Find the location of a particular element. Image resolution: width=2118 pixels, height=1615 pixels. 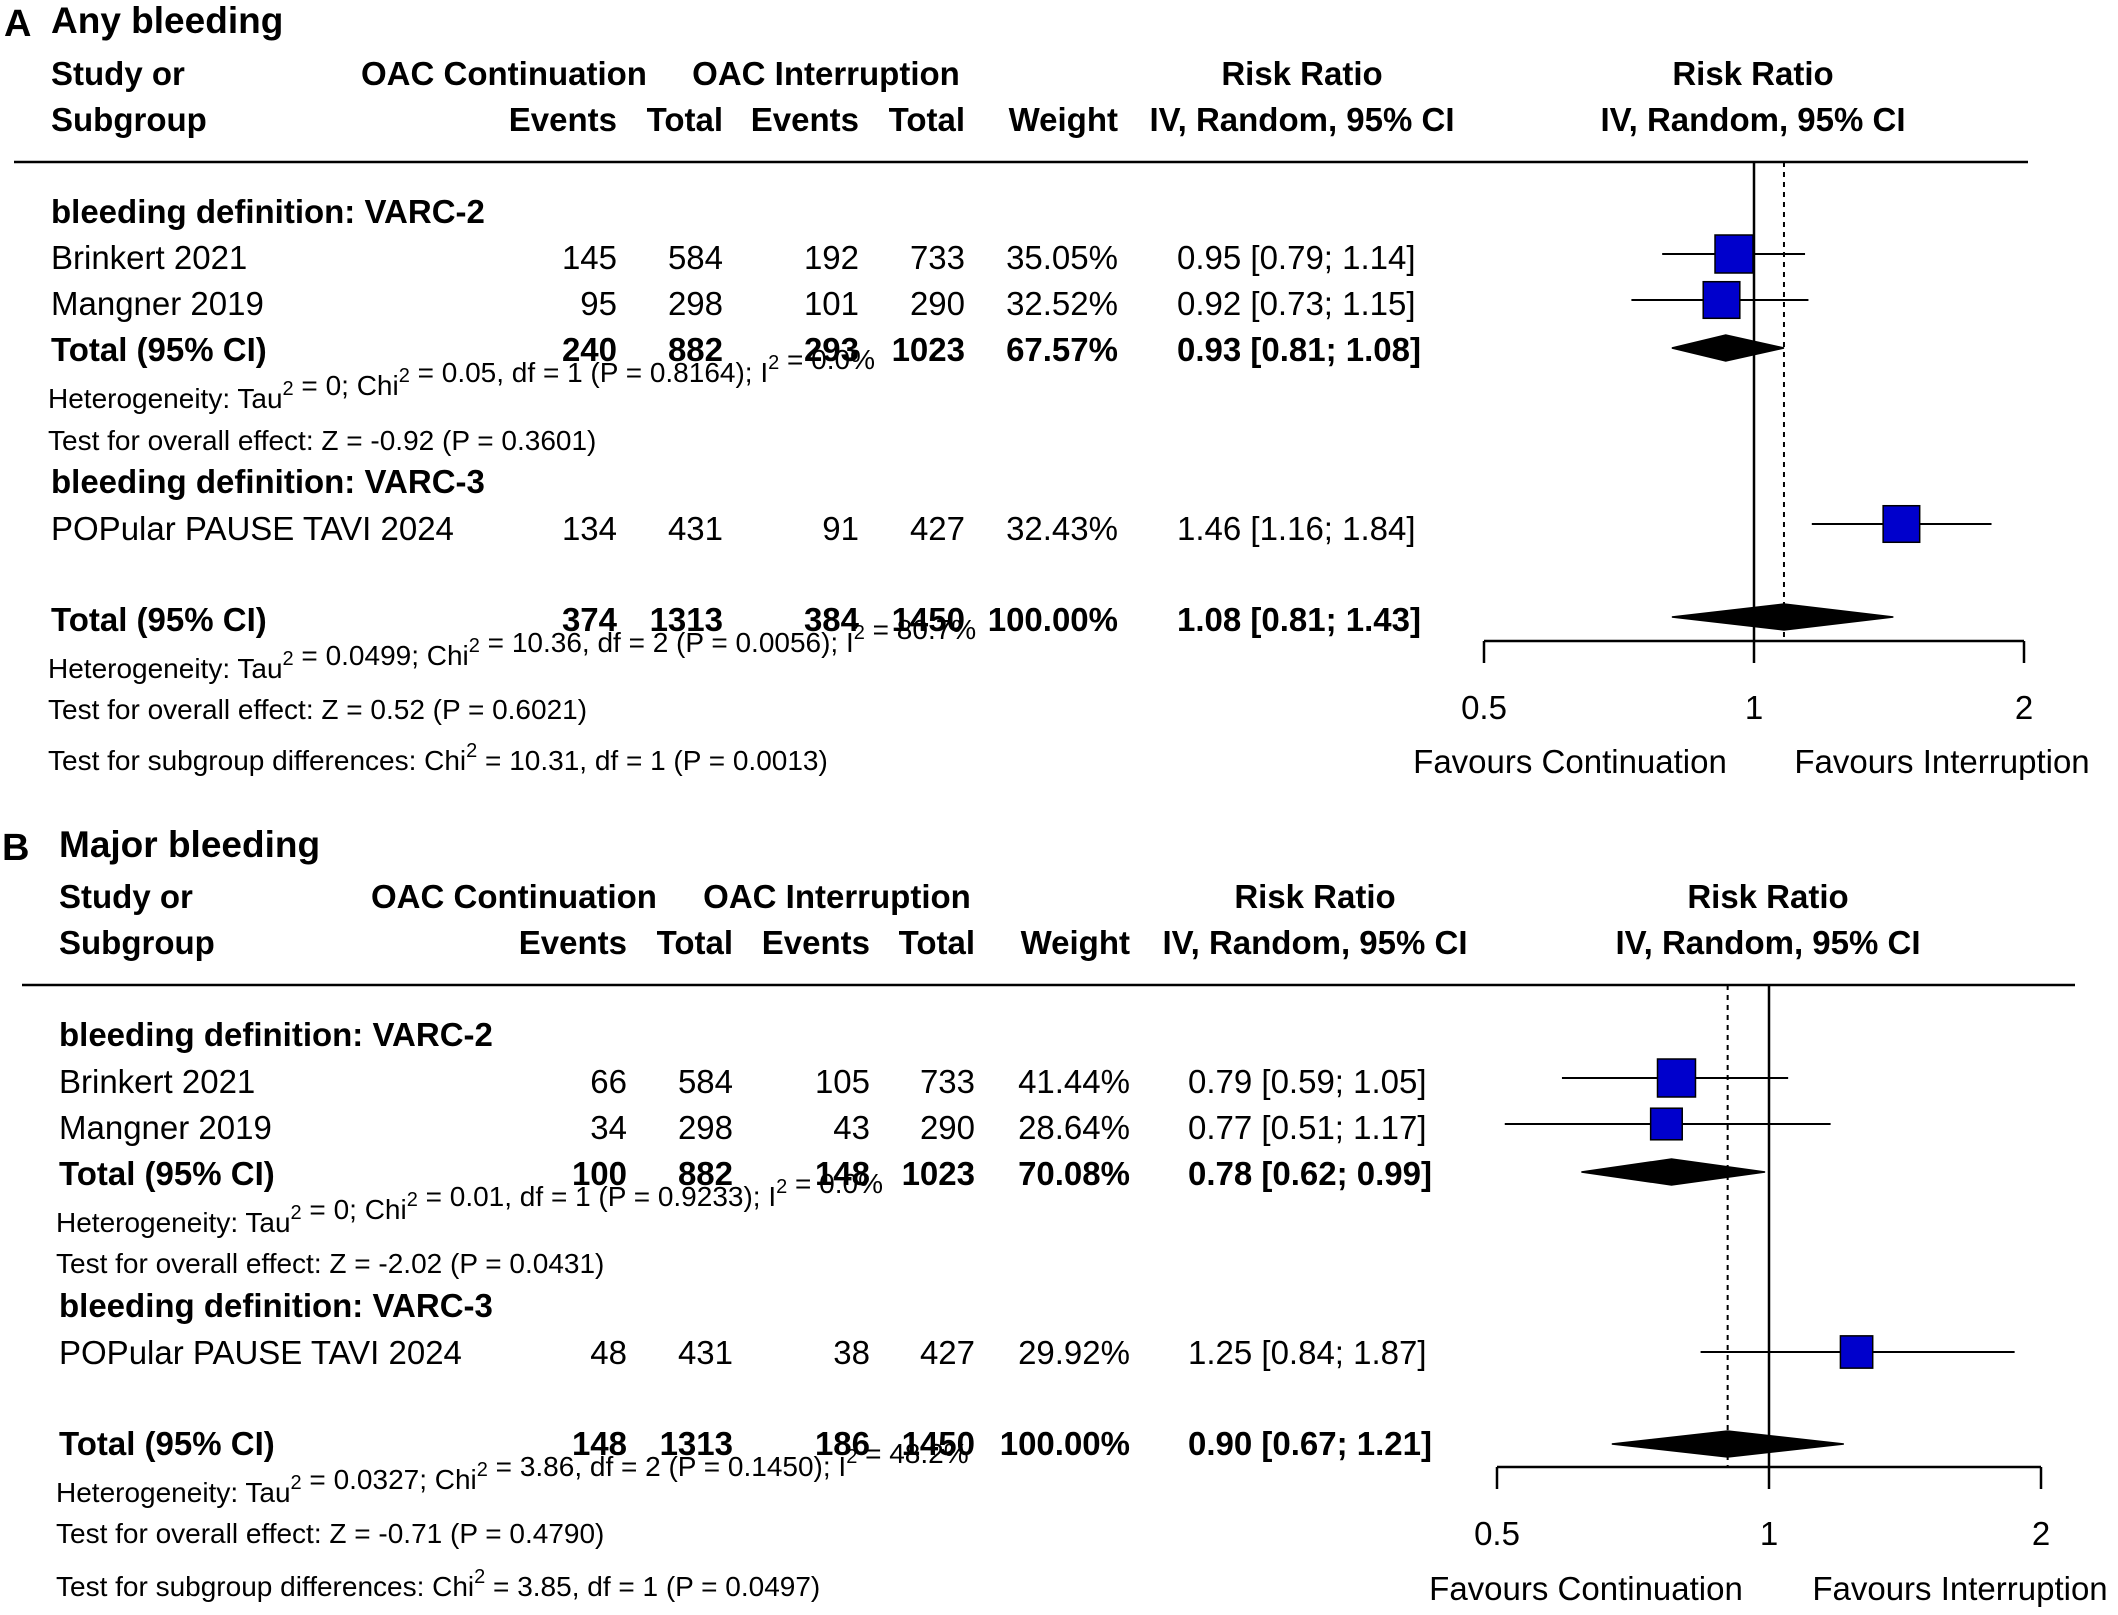

study-row-n1: 298 is located at coordinates (705, 1127).